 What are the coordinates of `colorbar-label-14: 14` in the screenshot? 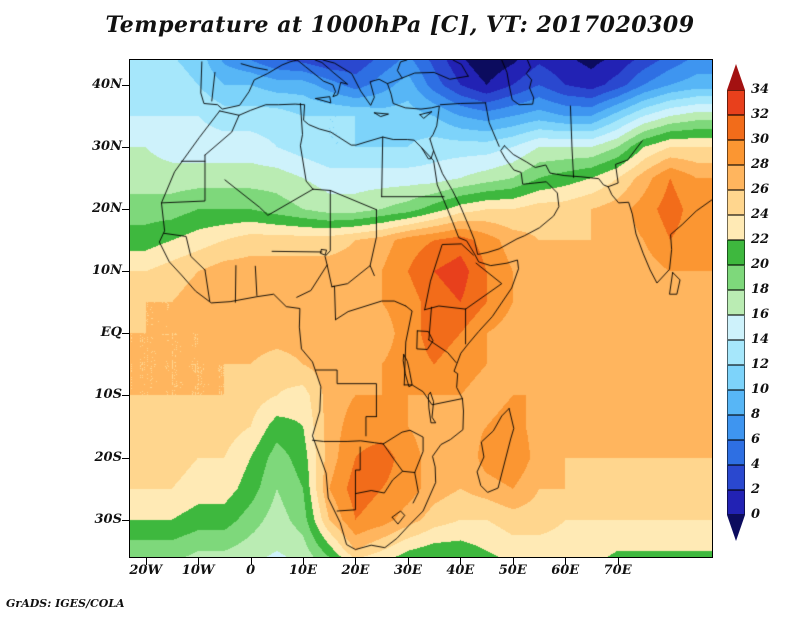 It's located at (760, 339).